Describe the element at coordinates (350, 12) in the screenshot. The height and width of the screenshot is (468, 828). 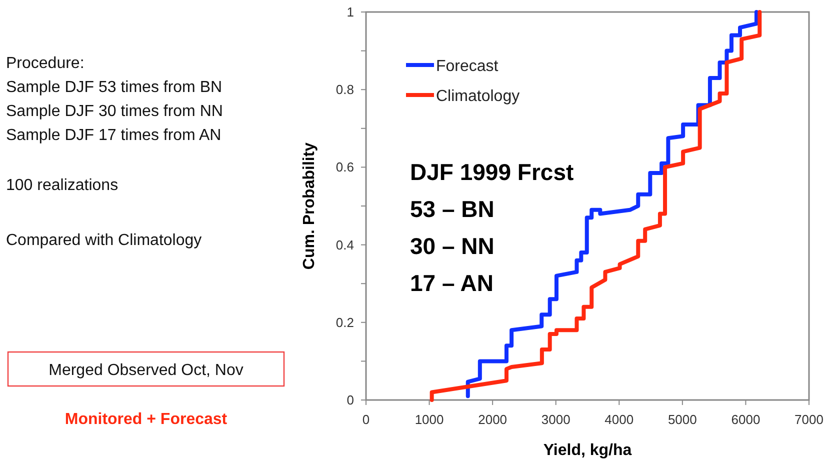
I see `y-tick-label: 1` at that location.